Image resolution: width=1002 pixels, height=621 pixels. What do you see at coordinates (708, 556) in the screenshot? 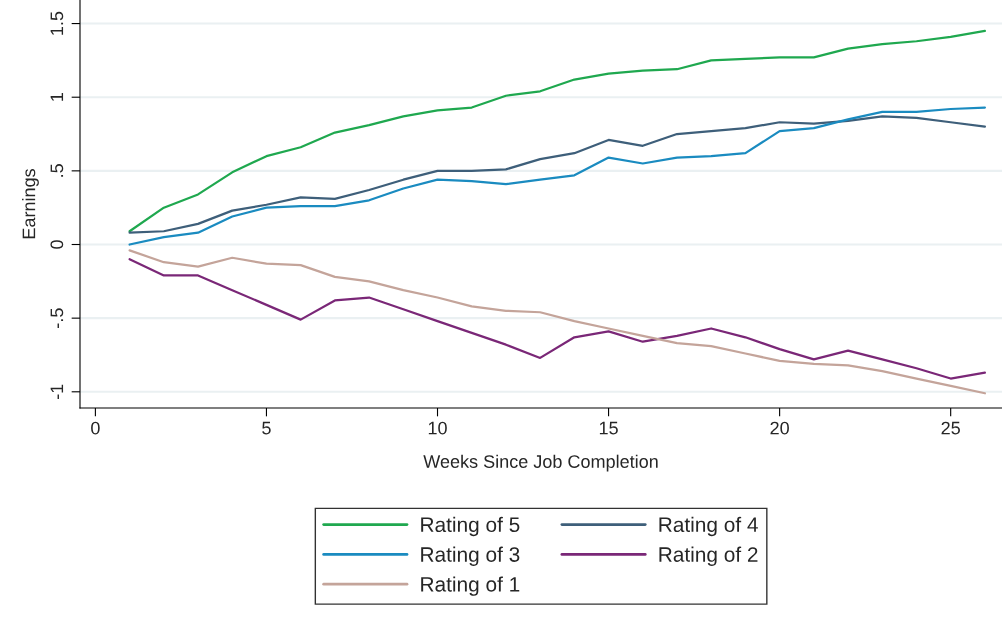
I see `legend-label: Rating of 2` at bounding box center [708, 556].